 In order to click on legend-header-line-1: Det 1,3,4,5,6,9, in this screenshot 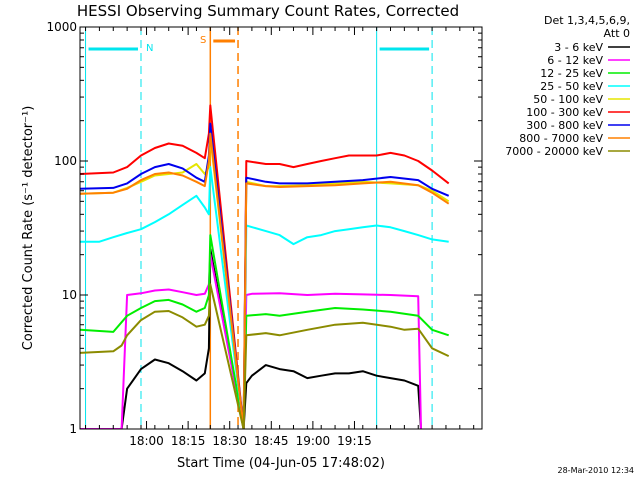, I will do `click(587, 20)`.